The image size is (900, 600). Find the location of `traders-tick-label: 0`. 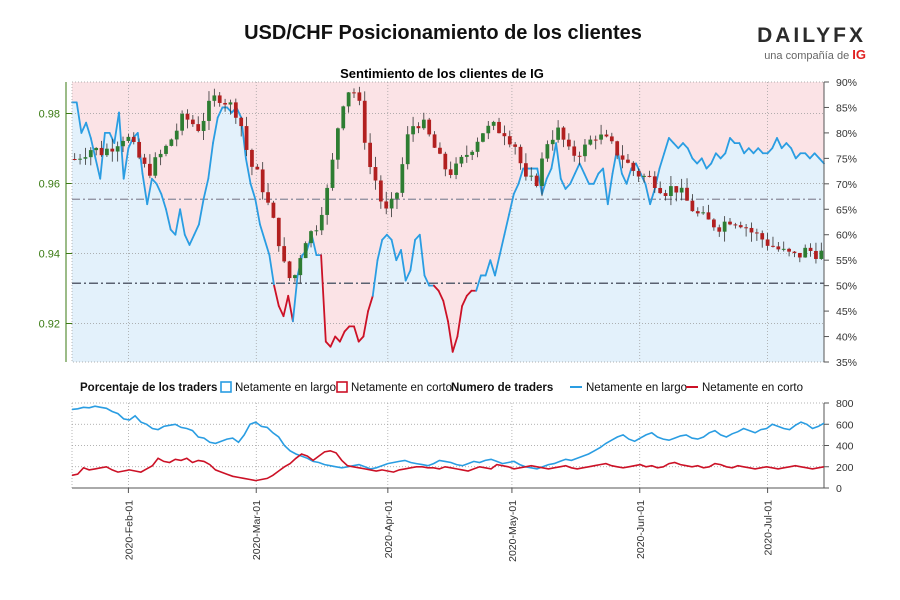

traders-tick-label: 0 is located at coordinates (839, 489).